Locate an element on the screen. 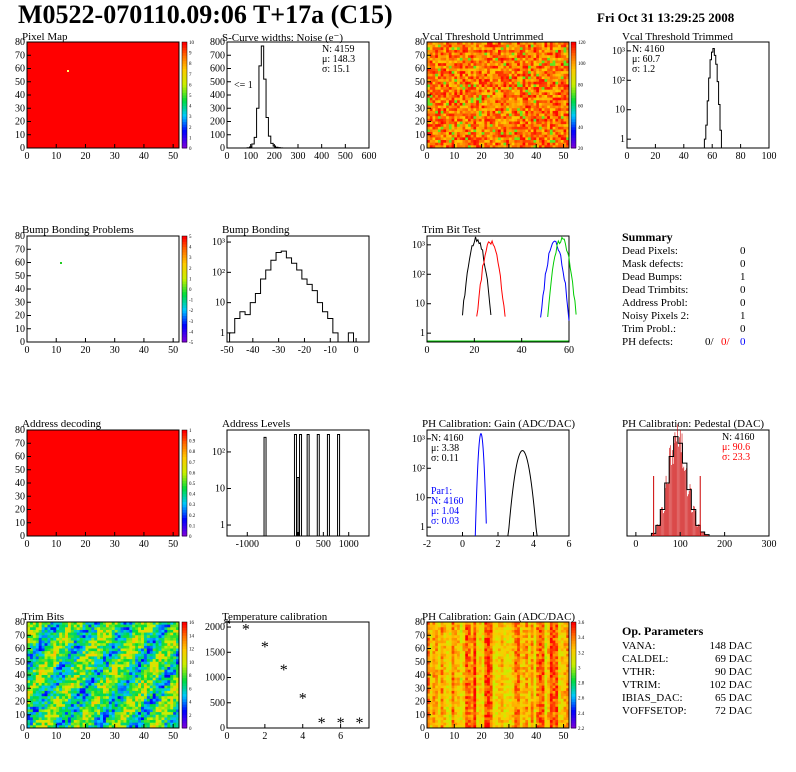  summary-ph-v2: 0/ is located at coordinates (725, 342).